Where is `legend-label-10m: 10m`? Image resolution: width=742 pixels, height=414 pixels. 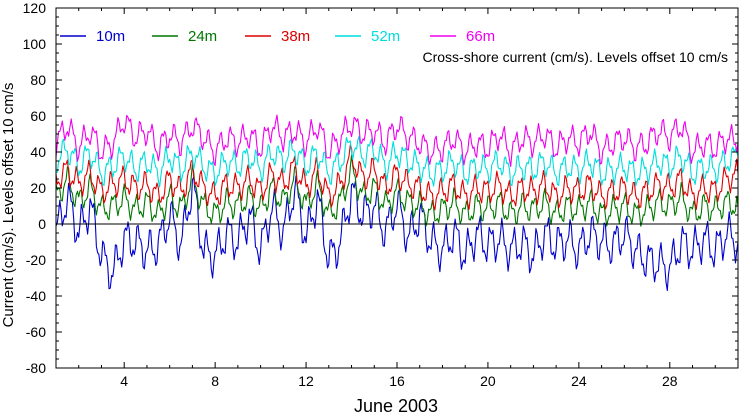
legend-label-10m: 10m is located at coordinates (110, 36).